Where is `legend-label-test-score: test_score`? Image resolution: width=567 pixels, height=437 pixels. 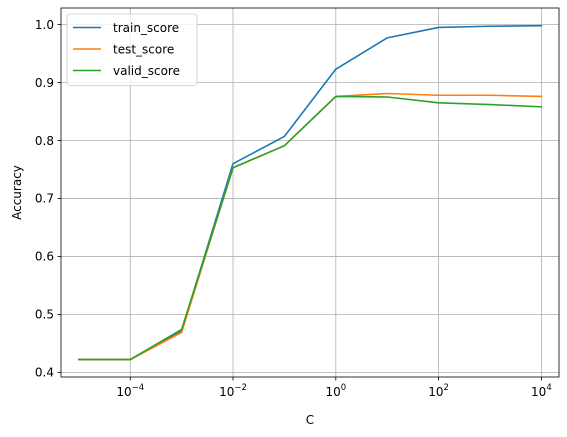 legend-label-test-score: test_score is located at coordinates (143, 49).